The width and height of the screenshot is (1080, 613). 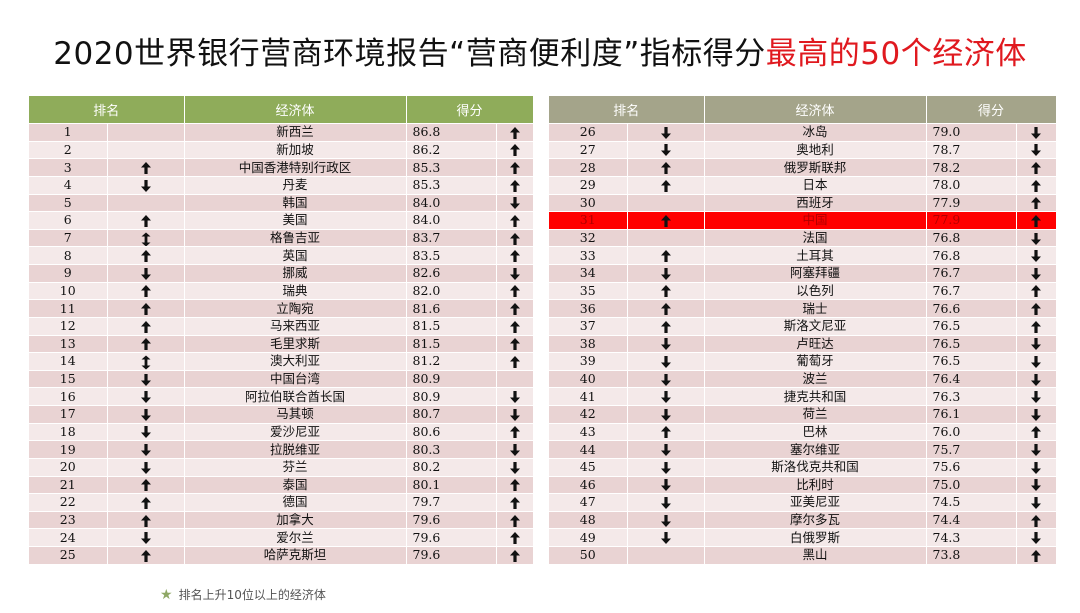 I want to click on rank-header: 排名, so click(x=107, y=110).